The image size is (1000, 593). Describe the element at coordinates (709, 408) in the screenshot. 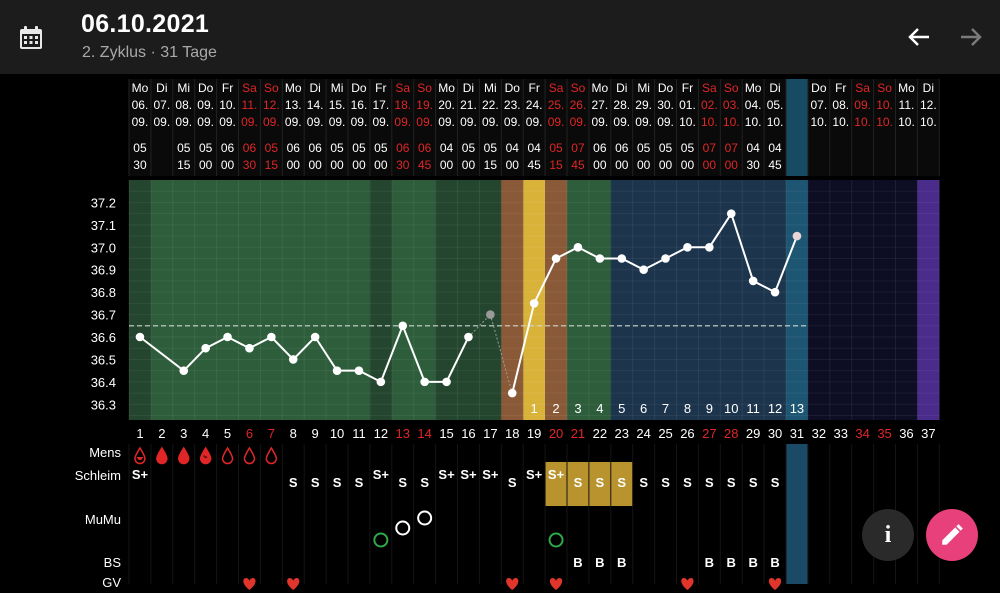

I see `high-phase-count: 9` at that location.